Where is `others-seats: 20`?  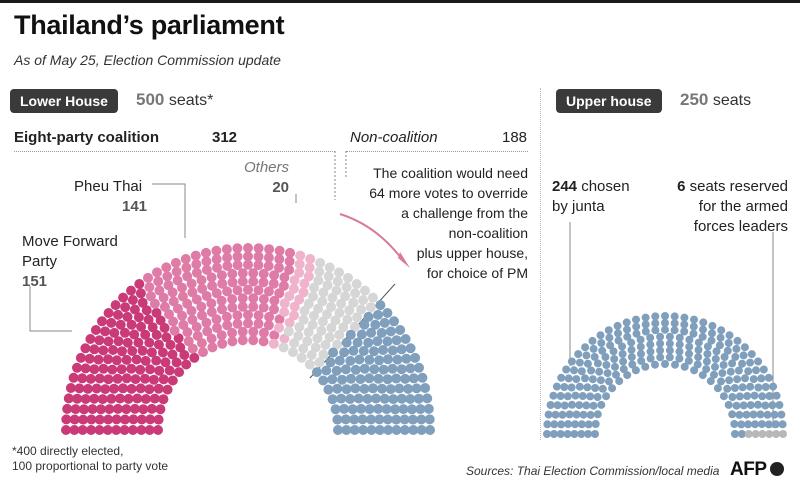
others-seats: 20 is located at coordinates (280, 187).